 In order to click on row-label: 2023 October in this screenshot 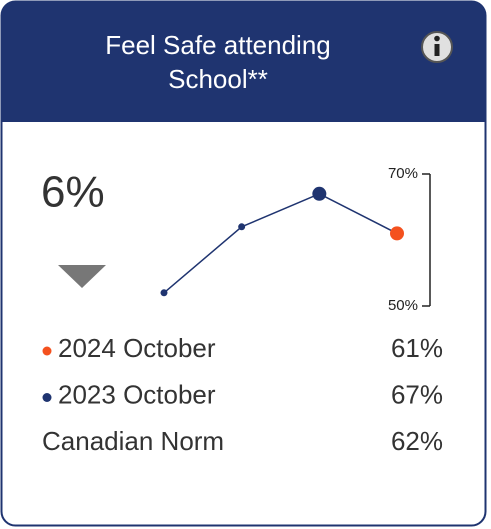, I will do `click(137, 394)`.